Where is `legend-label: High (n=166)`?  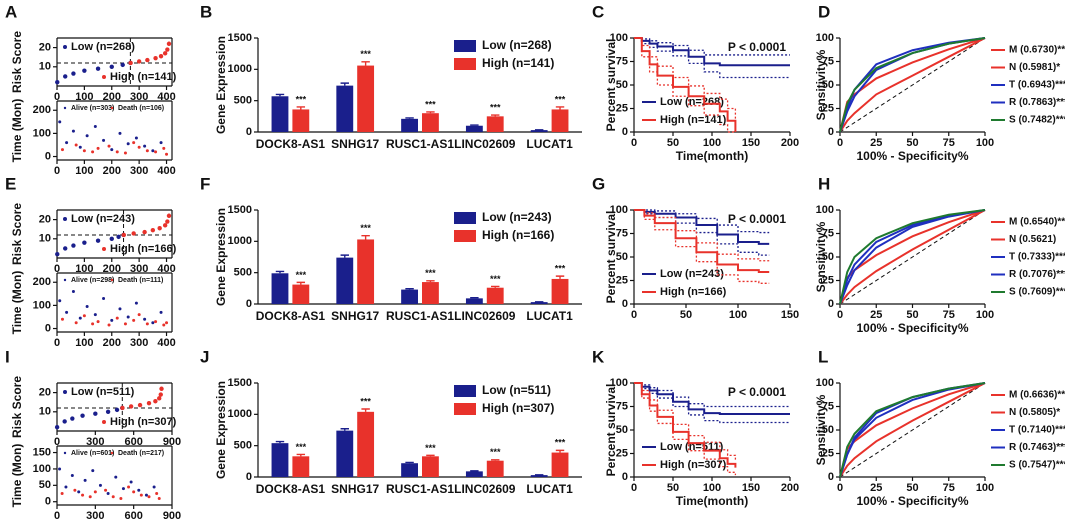 legend-label: High (n=166) is located at coordinates (693, 292).